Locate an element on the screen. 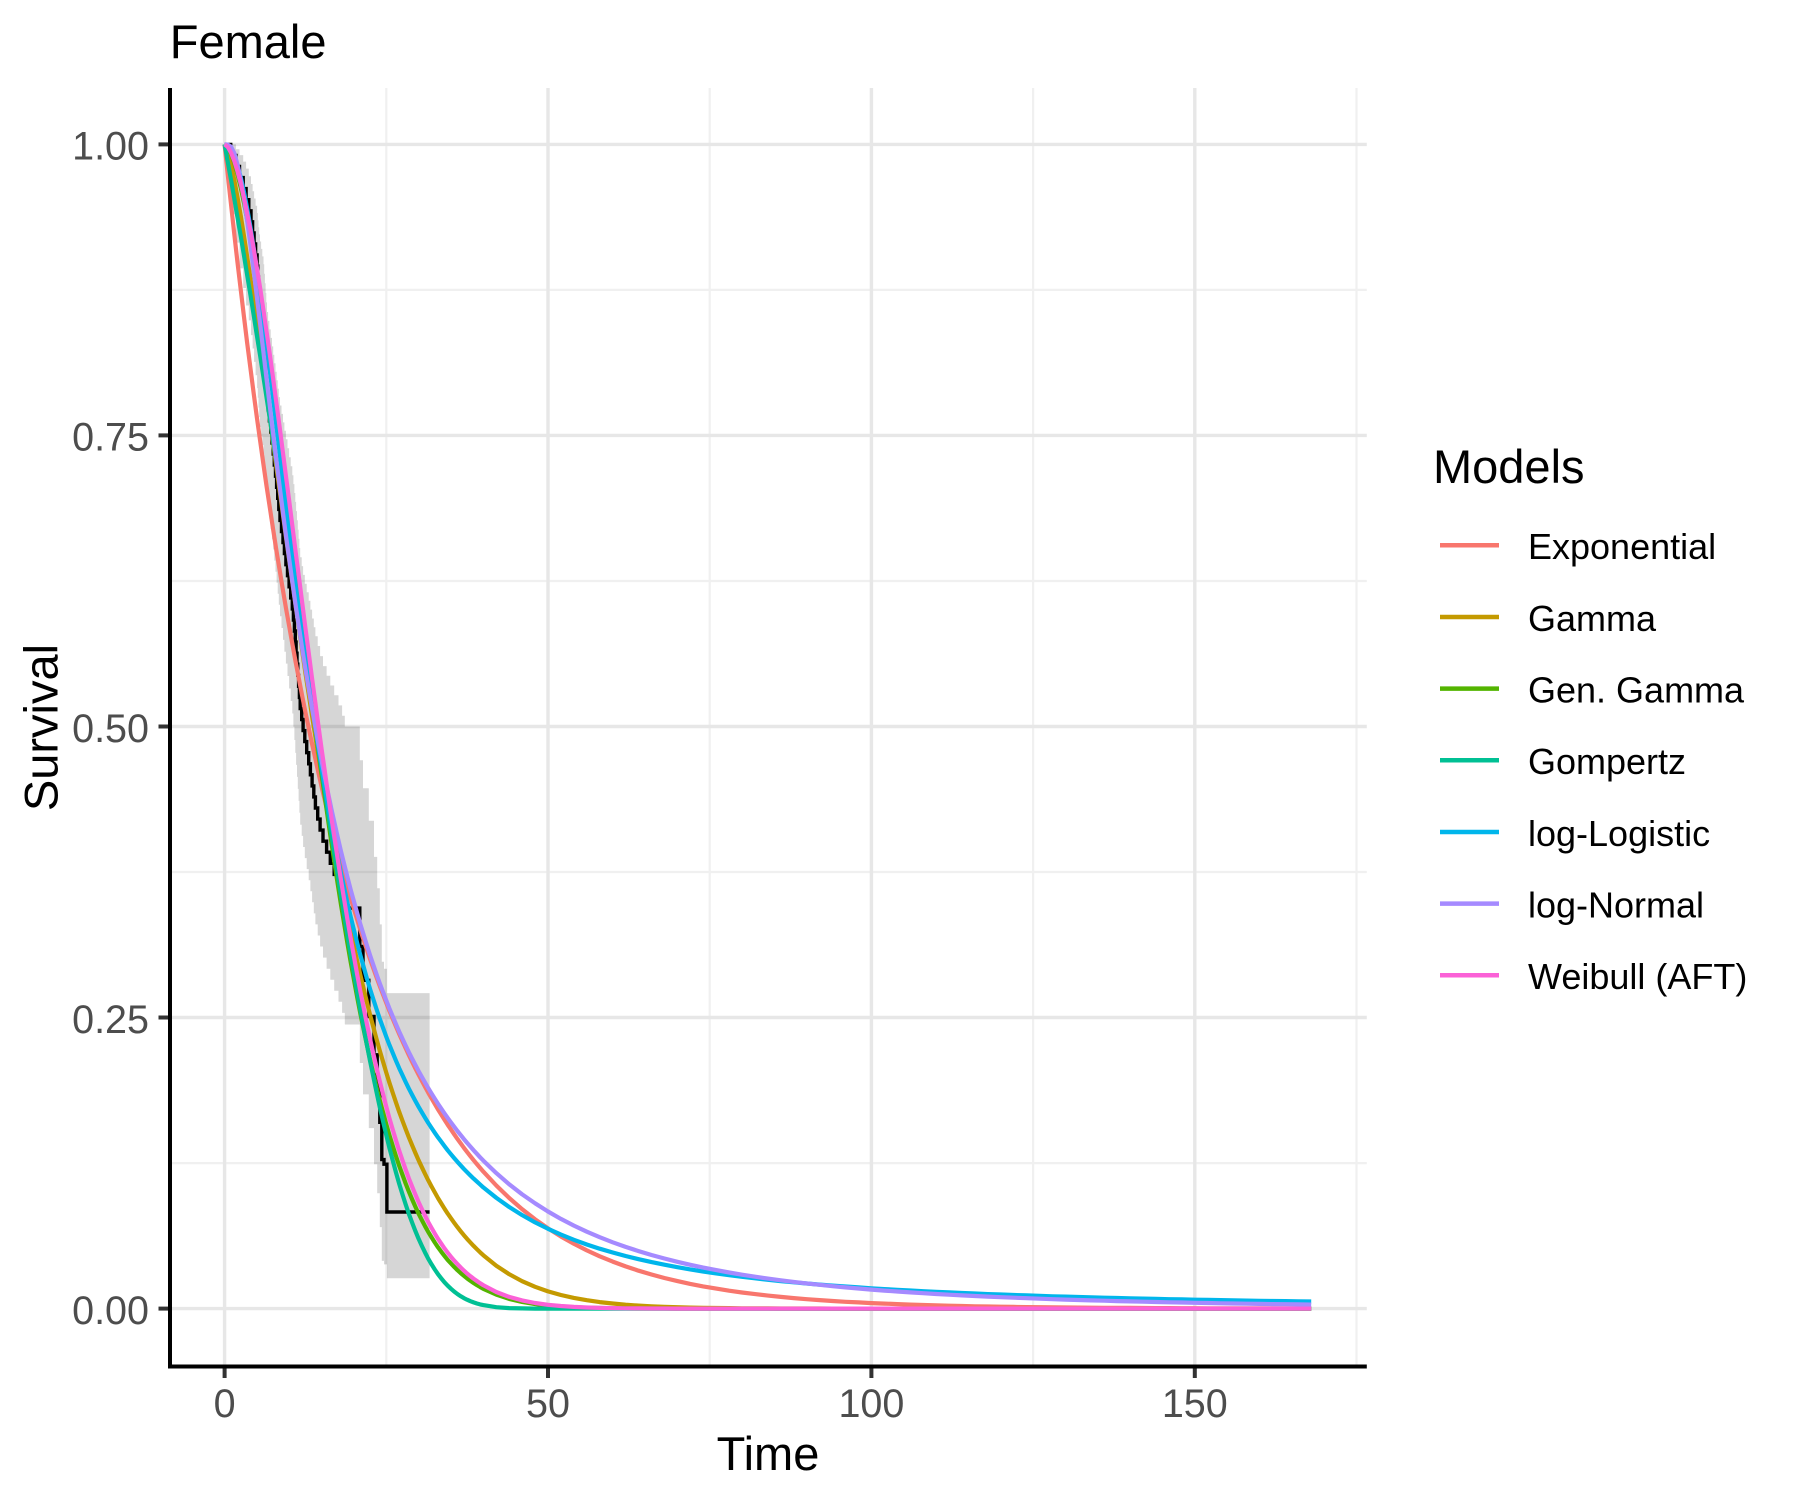 This screenshot has width=1800, height=1500. svg-text: 50 is located at coordinates (548, 1404).